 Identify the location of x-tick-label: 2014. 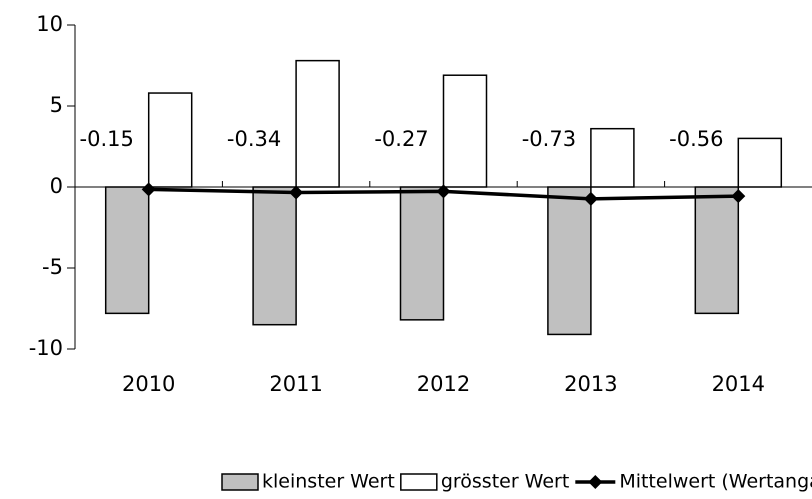
(738, 384).